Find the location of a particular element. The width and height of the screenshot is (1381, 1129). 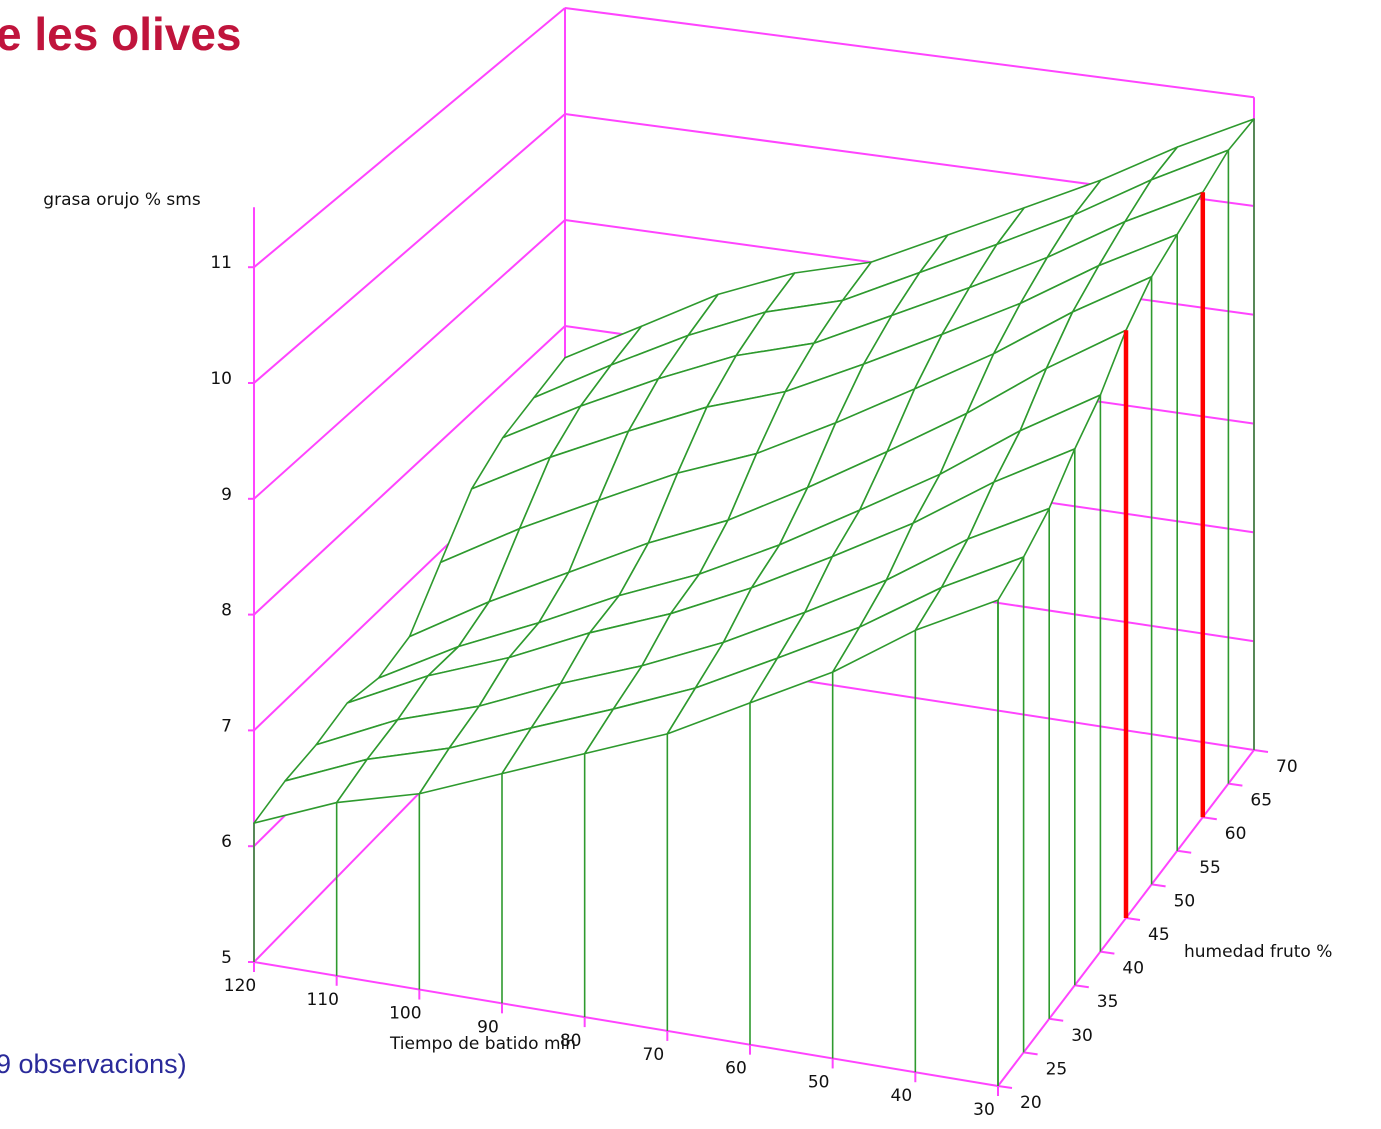

y-tick-label: 65 is located at coordinates (1261, 801).